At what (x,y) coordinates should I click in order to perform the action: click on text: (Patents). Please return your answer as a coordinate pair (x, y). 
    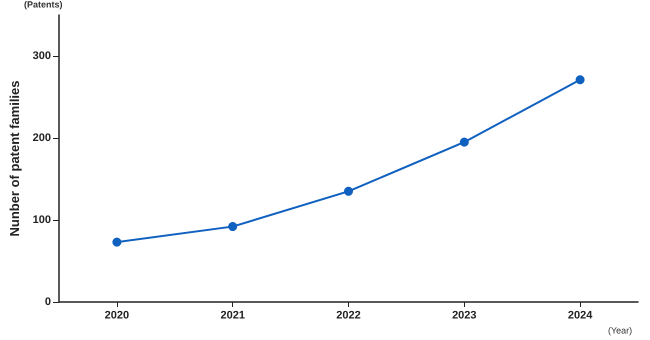
    Looking at the image, I should click on (43, 5).